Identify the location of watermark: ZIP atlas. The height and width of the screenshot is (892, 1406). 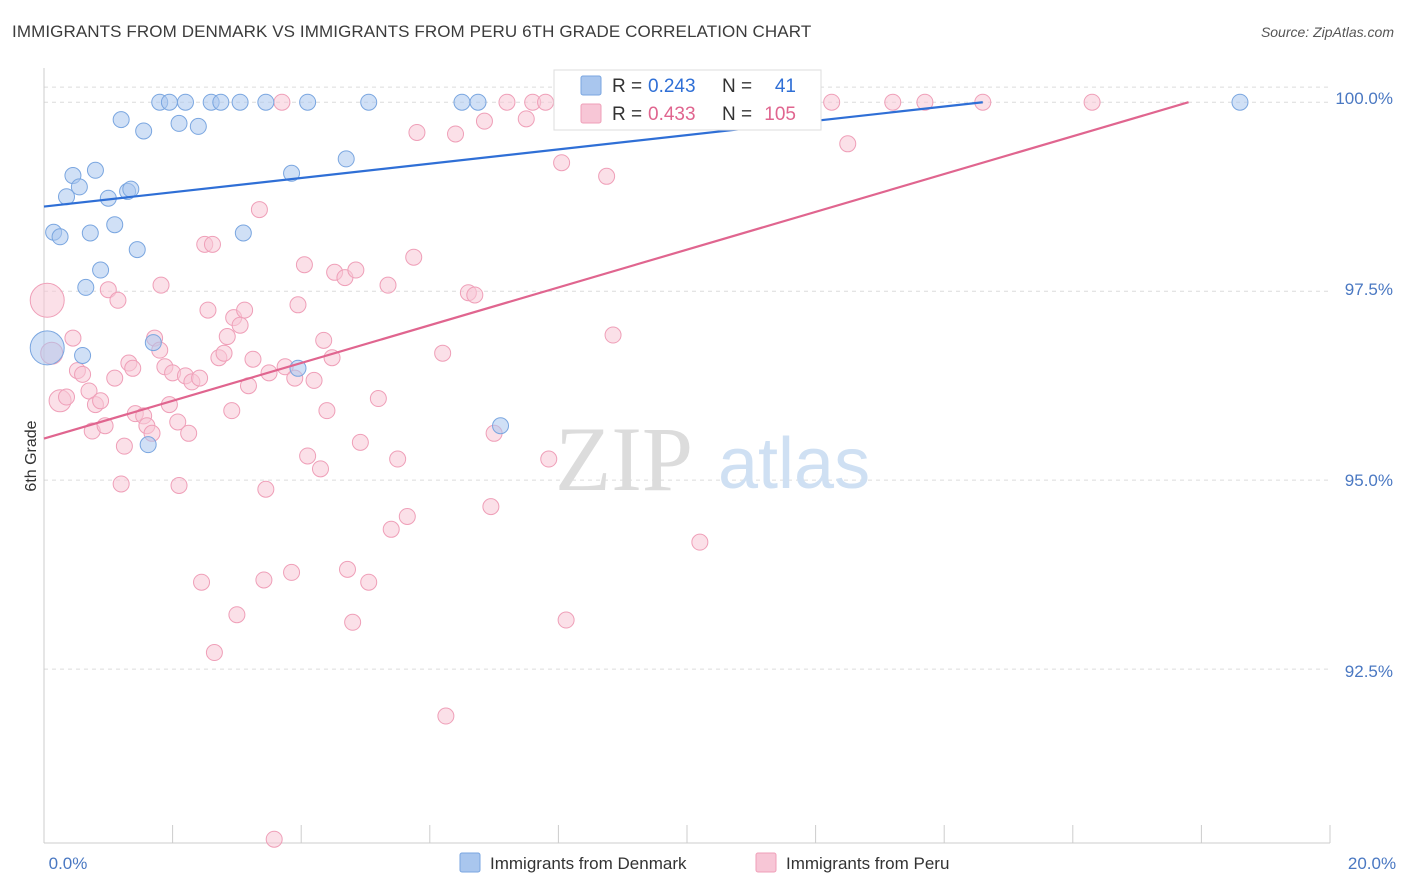
(712, 459).